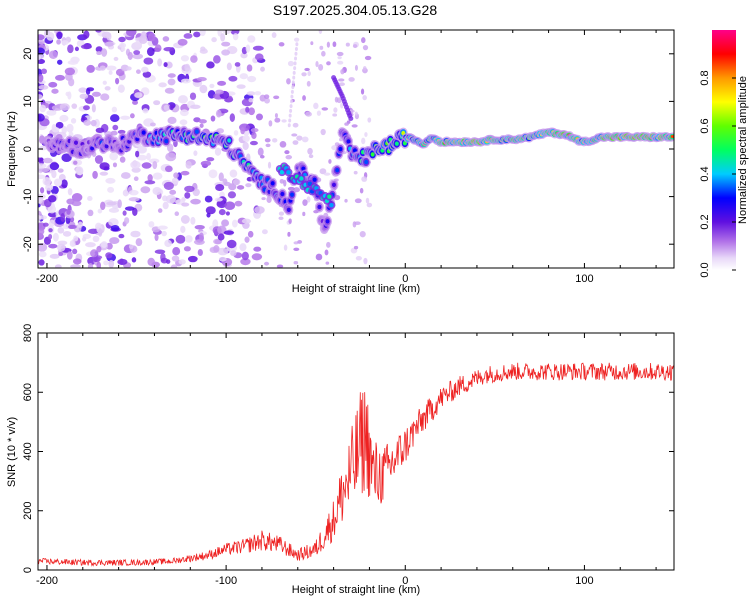 The width and height of the screenshot is (750, 600). Describe the element at coordinates (12, 452) in the screenshot. I see `snr-y-label: SNR (10 * v/v)` at that location.